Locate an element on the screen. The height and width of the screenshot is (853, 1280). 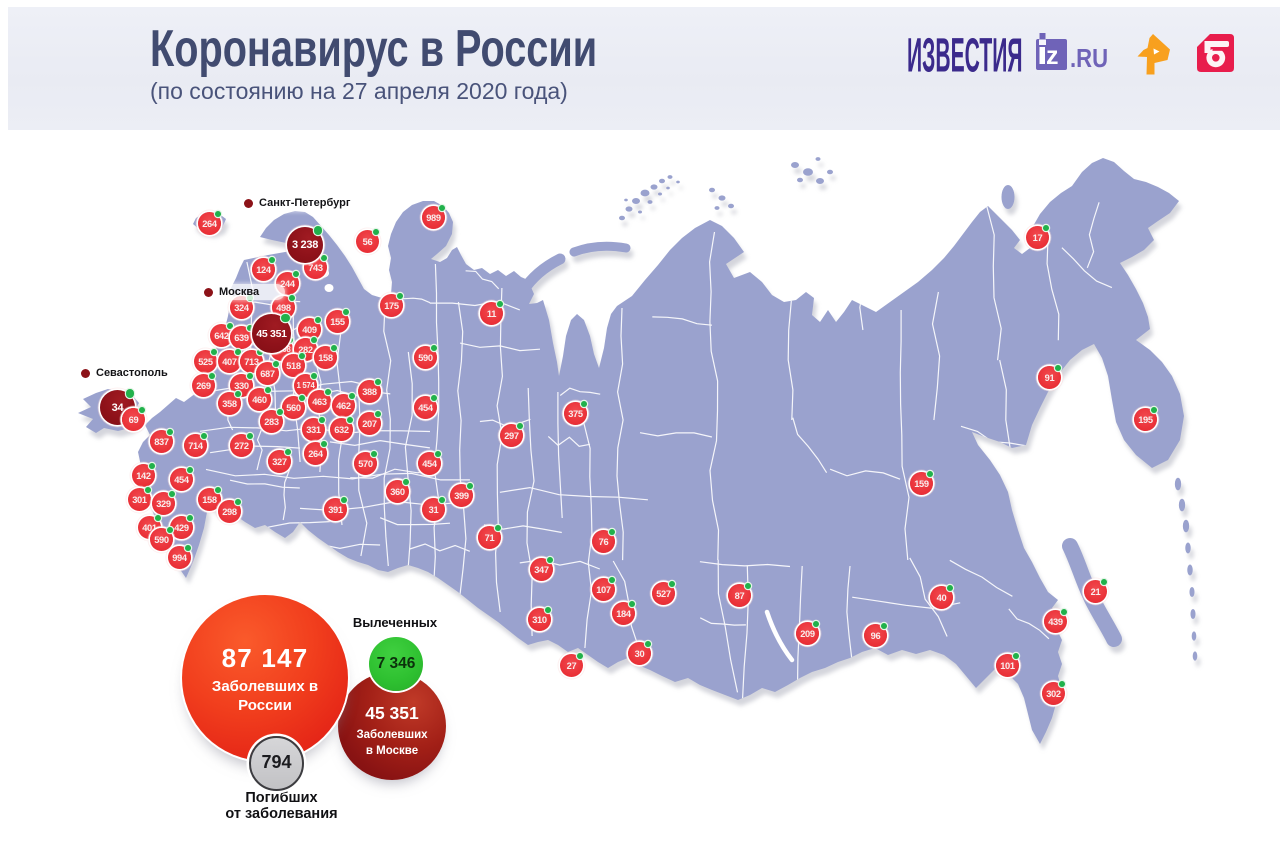
svg-text: ИЗВЕСТИЯ is located at coordinates (965, 54).